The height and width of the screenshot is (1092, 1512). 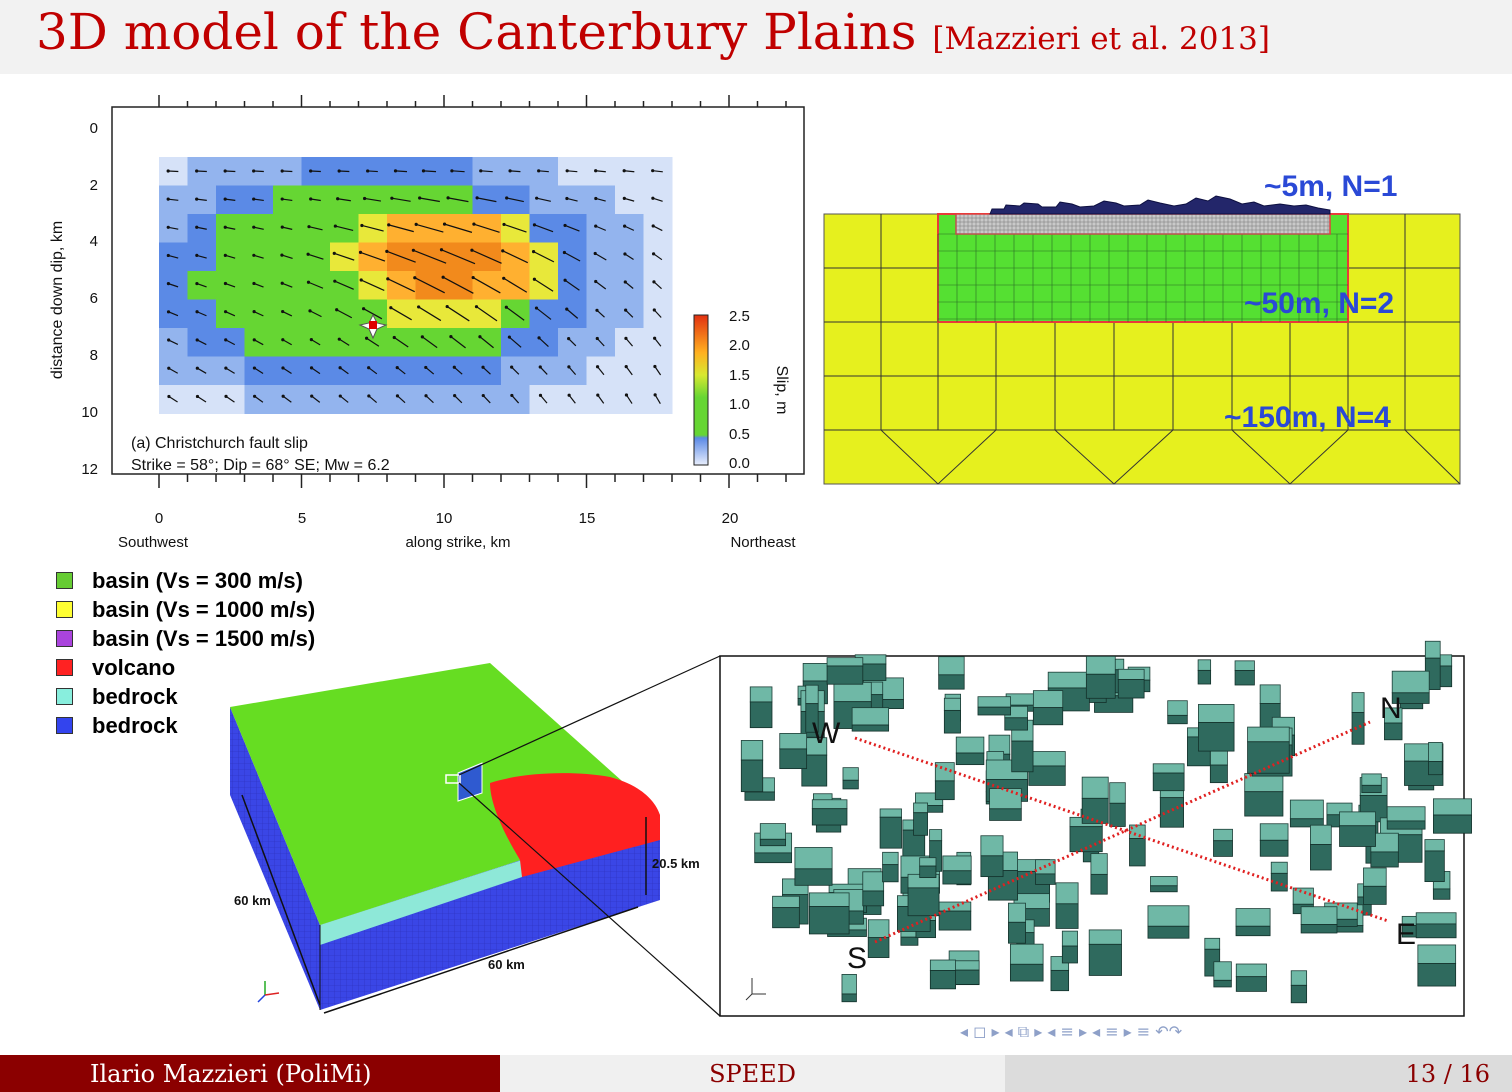 What do you see at coordinates (197, 580) in the screenshot?
I see `legend-label: basin (Vs = 300 m/s)` at bounding box center [197, 580].